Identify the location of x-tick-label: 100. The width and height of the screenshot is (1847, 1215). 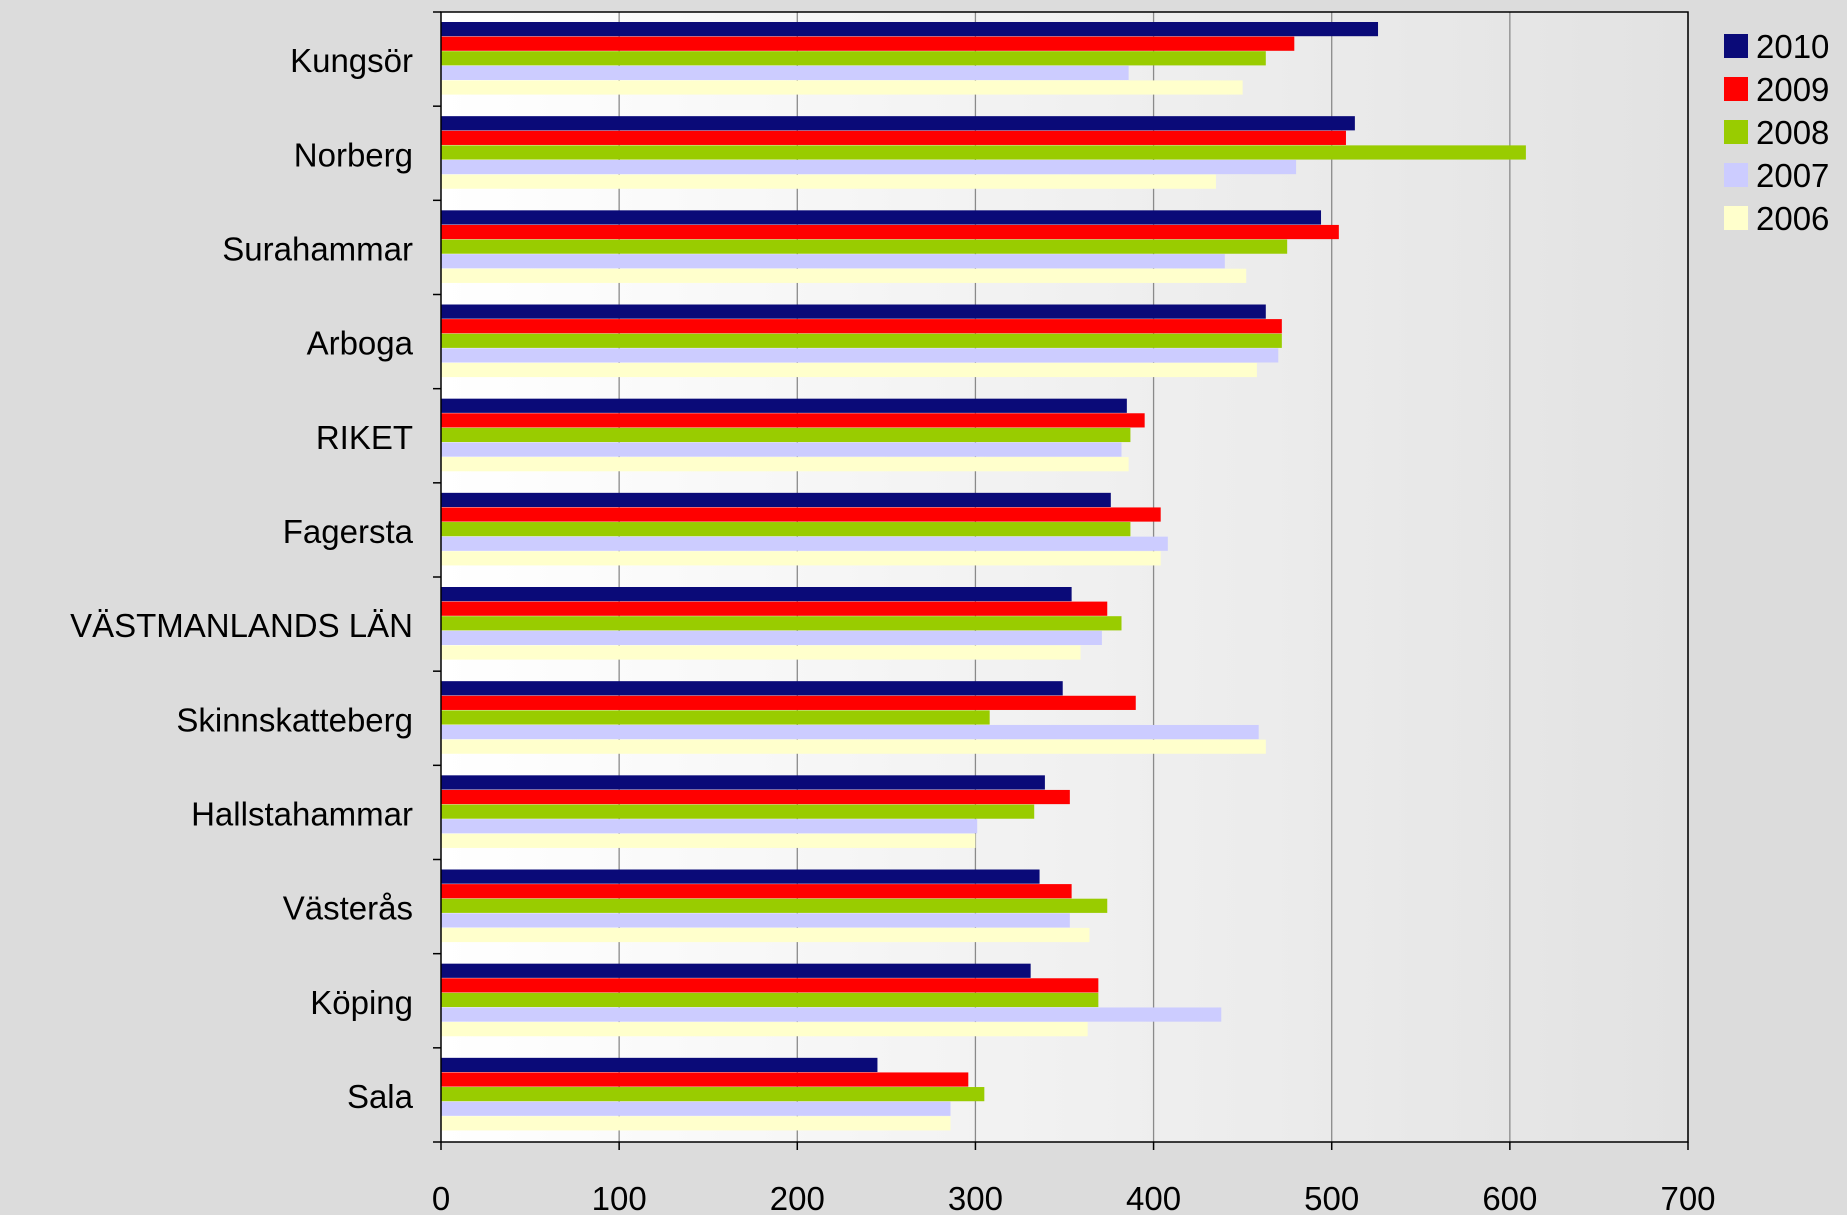
(619, 1197).